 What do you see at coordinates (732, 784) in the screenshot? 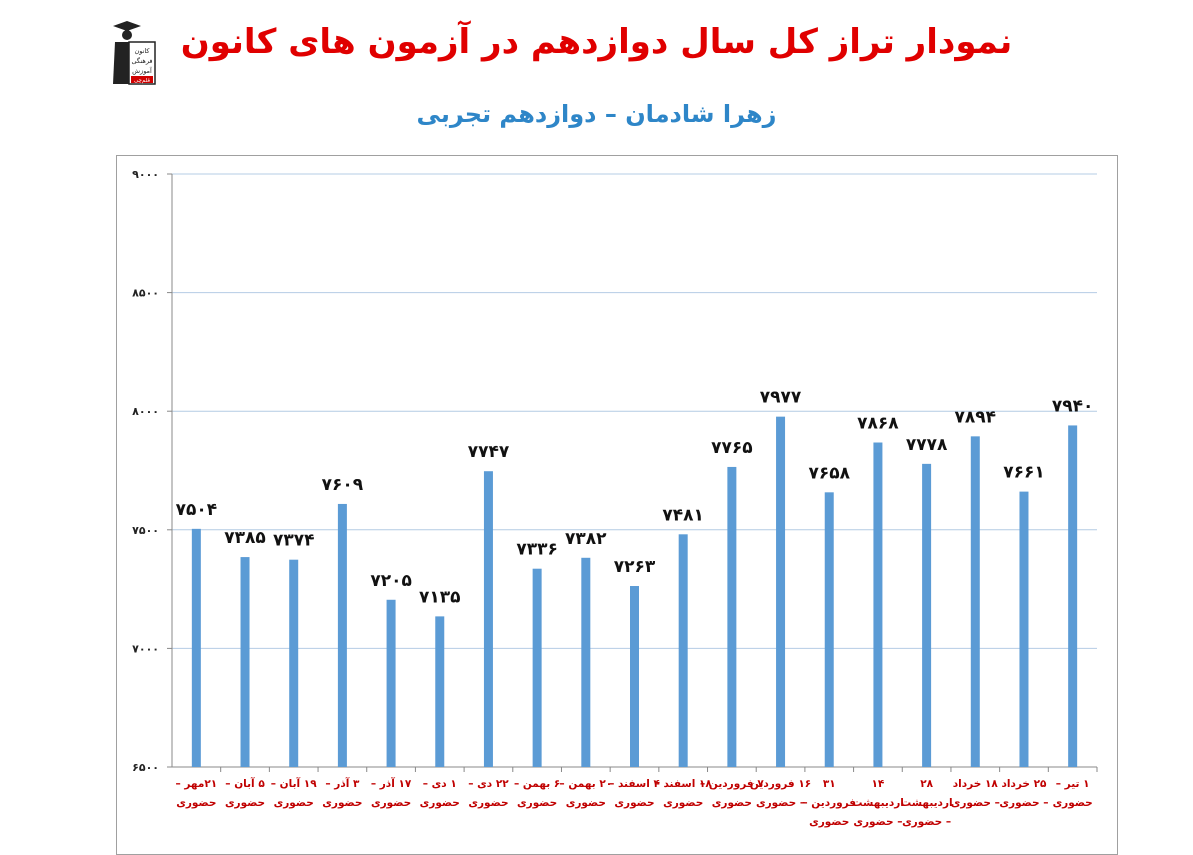
I see `category-label: ۷ فروردین –` at bounding box center [732, 784].